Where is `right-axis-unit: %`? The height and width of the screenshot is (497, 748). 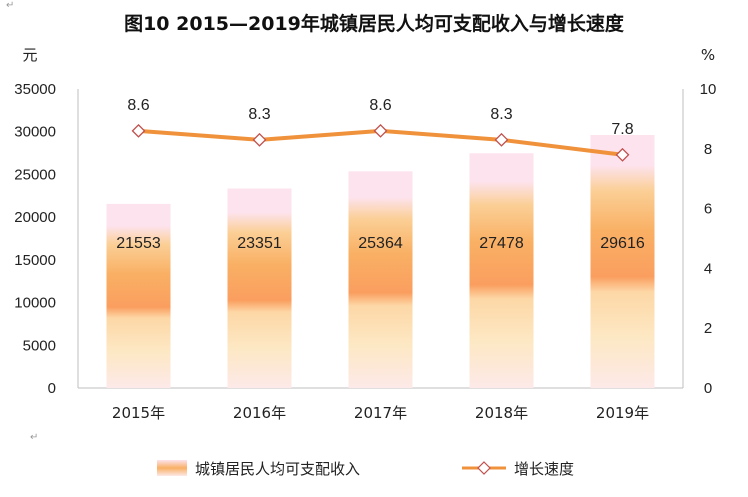 right-axis-unit: % is located at coordinates (708, 55).